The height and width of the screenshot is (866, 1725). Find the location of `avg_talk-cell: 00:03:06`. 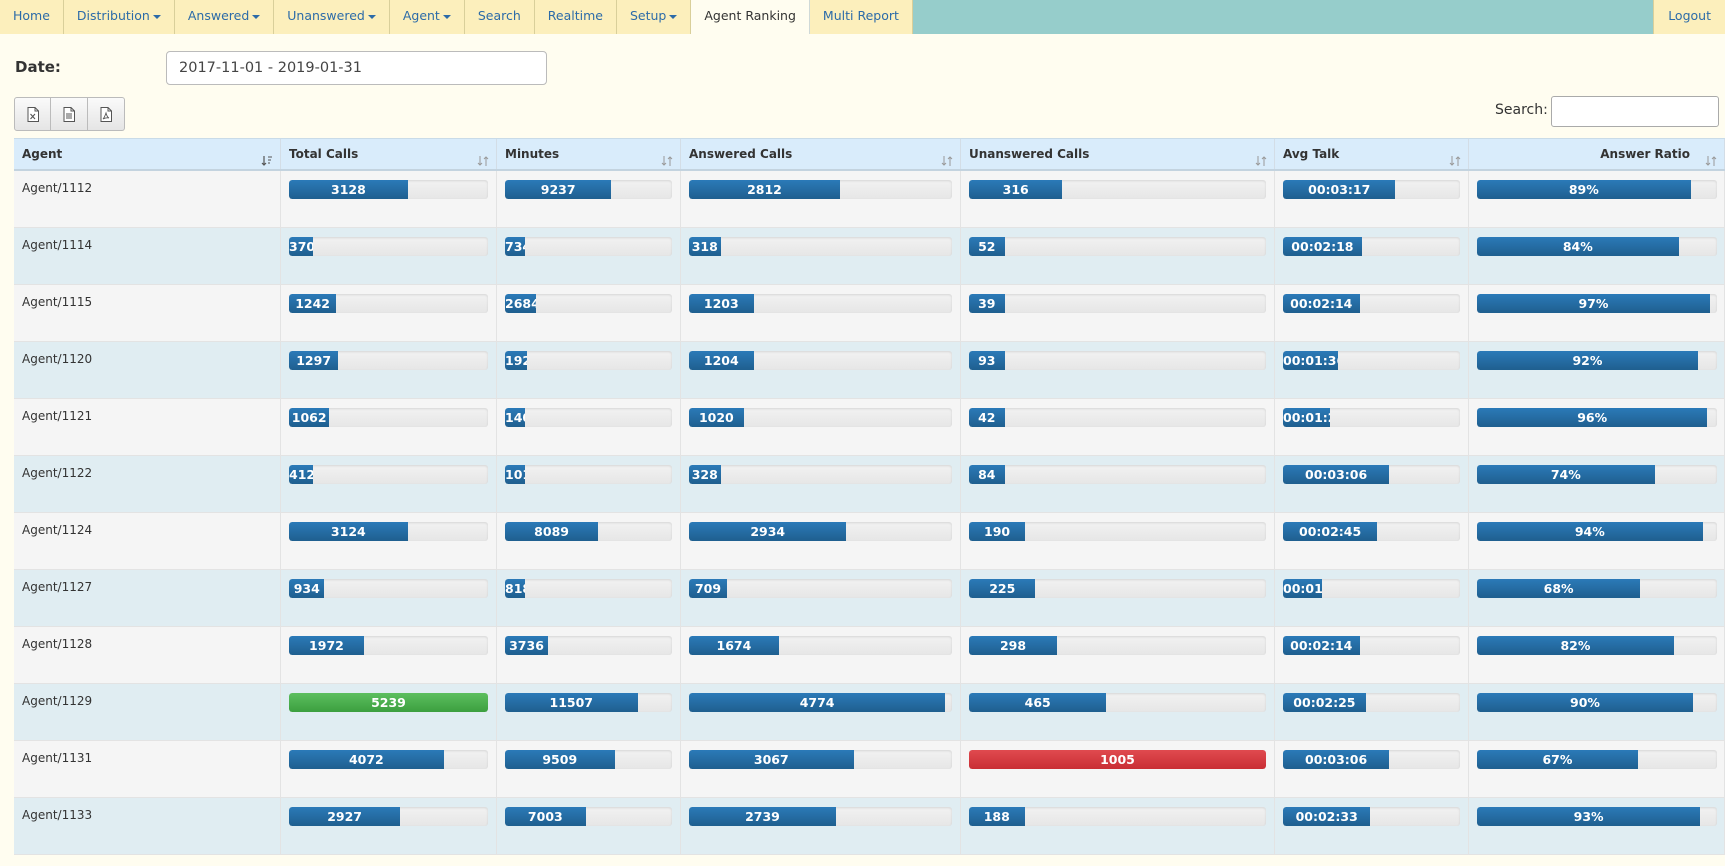

avg_talk-cell: 00:03:06 is located at coordinates (1372, 769).